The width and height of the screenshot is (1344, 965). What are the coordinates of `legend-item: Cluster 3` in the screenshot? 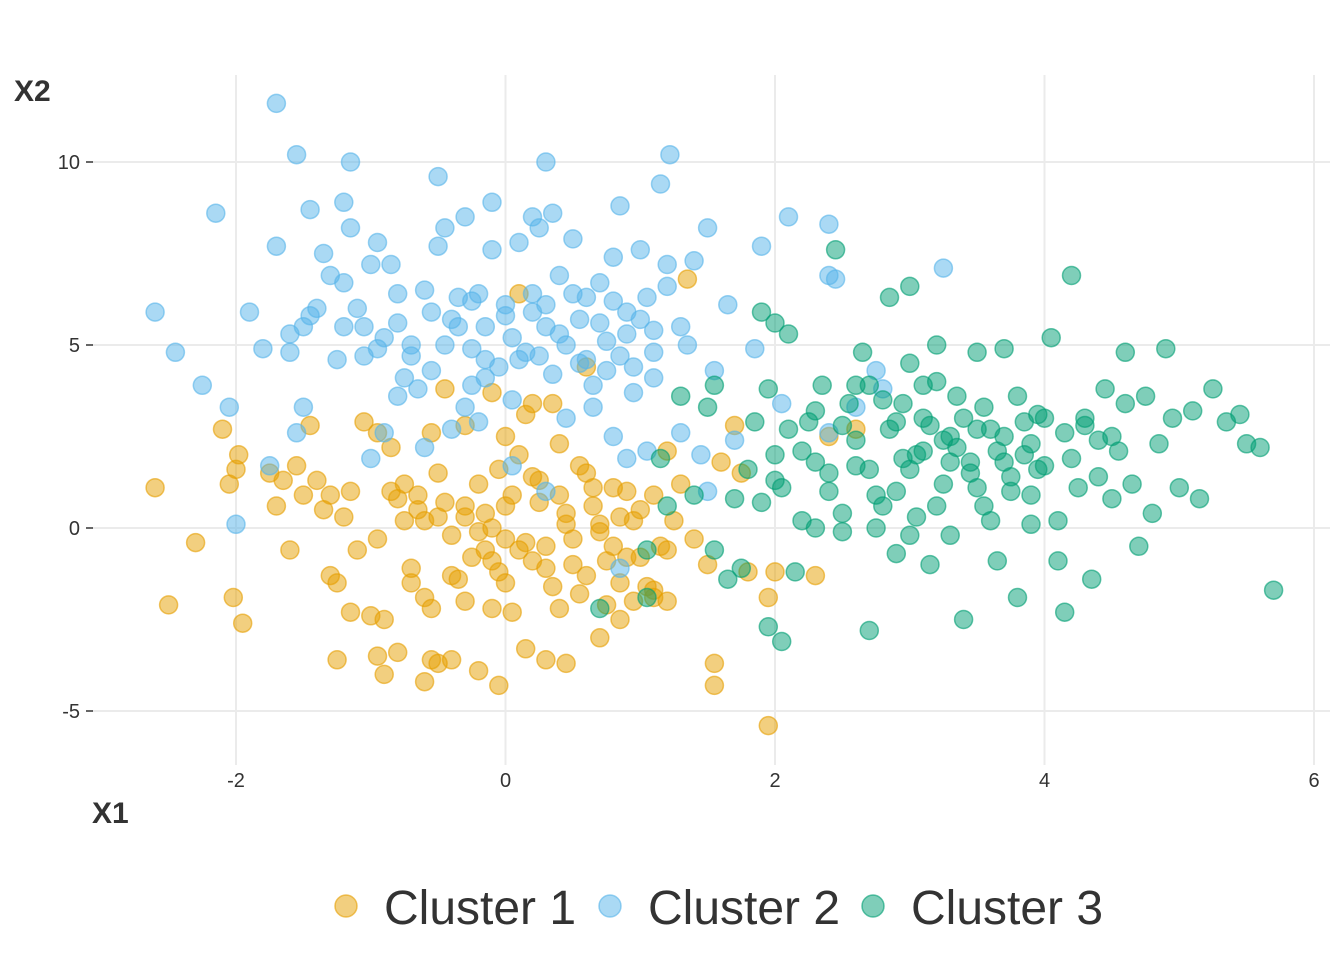 It's located at (982, 908).